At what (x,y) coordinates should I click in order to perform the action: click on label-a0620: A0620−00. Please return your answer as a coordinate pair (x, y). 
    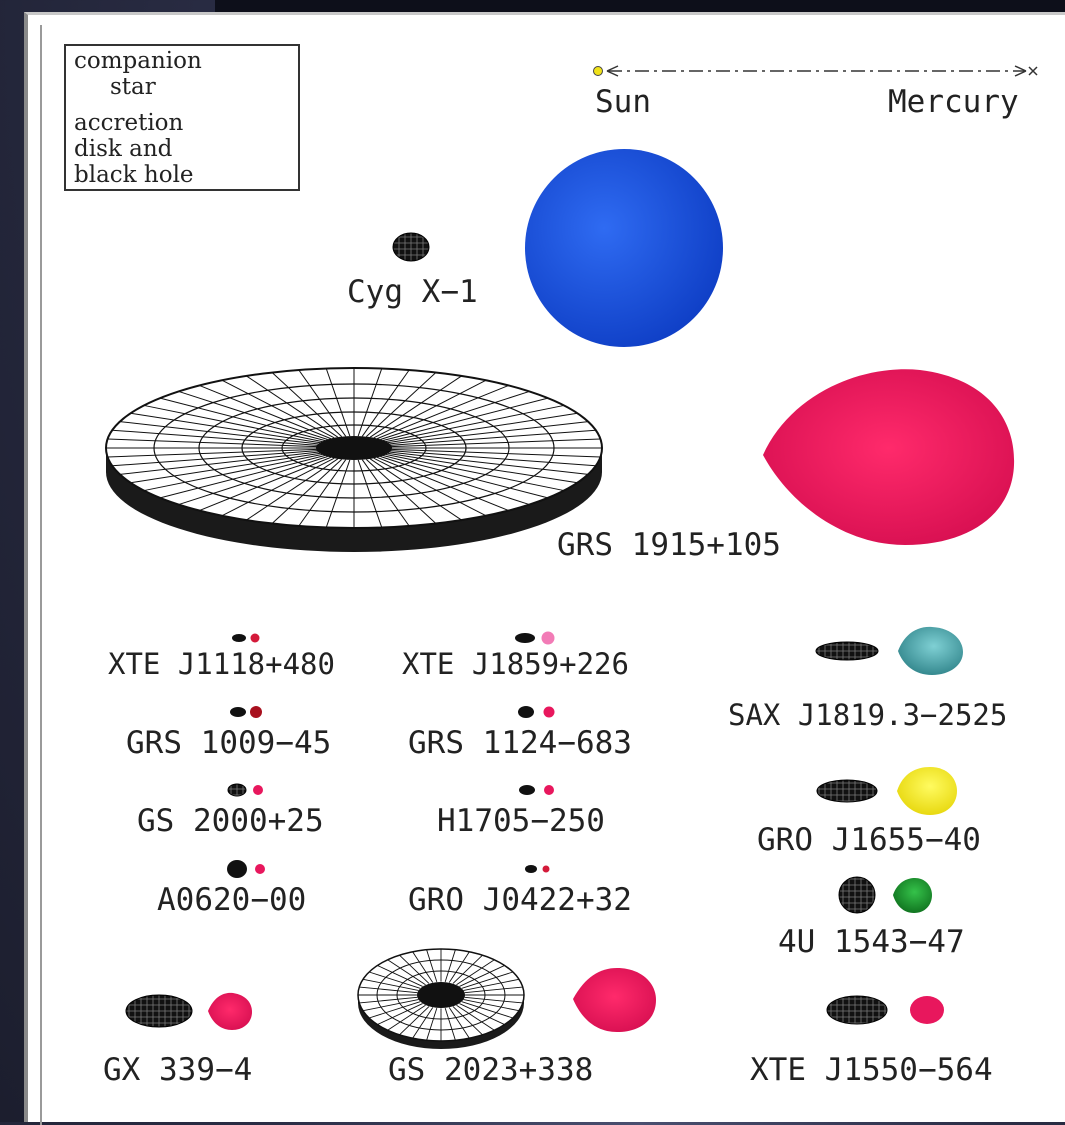
    Looking at the image, I should click on (232, 900).